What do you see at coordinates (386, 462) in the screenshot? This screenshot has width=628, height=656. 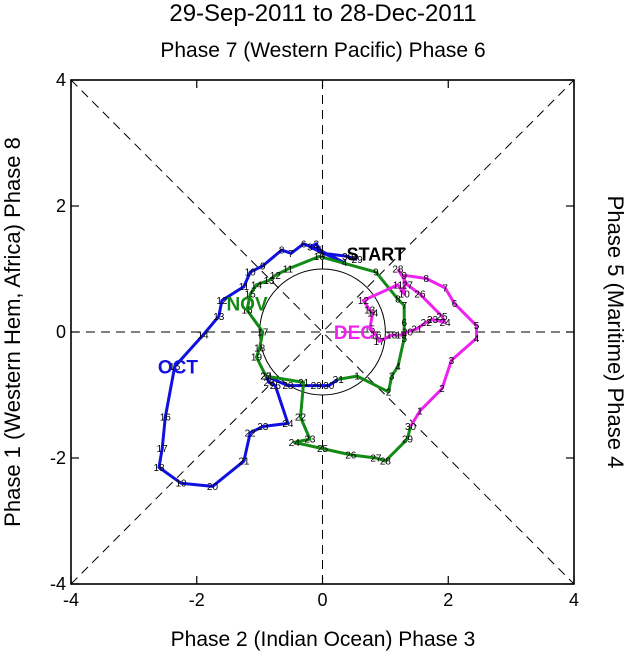 I see `day-label: 28` at bounding box center [386, 462].